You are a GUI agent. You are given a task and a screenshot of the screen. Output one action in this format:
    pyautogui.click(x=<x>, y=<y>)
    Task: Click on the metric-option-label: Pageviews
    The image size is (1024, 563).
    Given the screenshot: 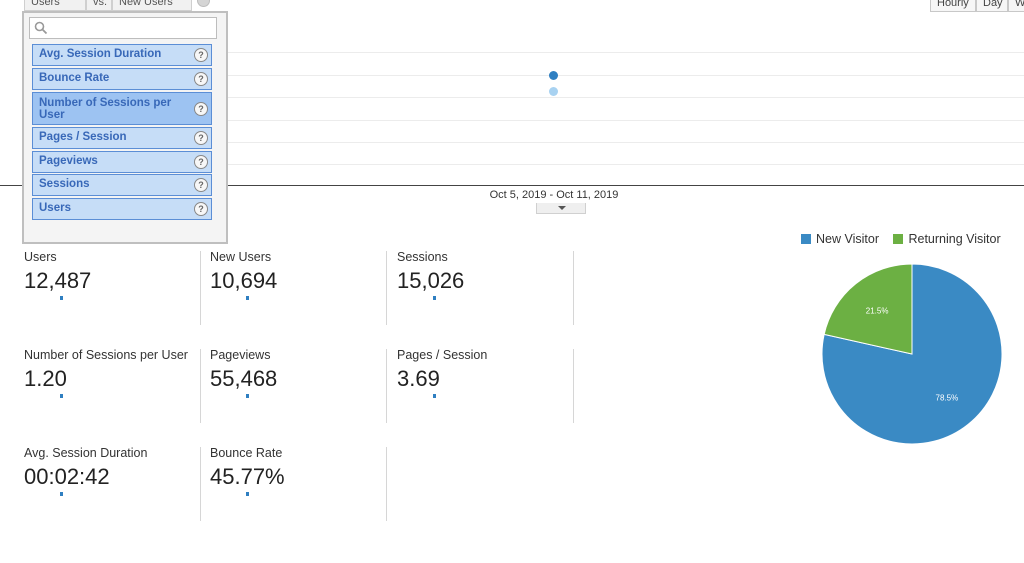 What is the action you would take?
    pyautogui.click(x=68, y=161)
    